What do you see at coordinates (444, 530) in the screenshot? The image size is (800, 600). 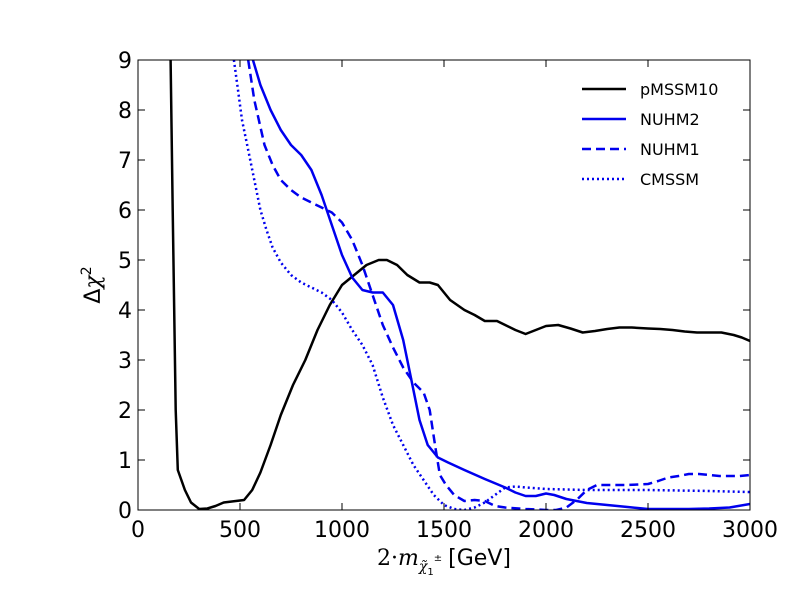 I see `x-tick-label: 1500` at bounding box center [444, 530].